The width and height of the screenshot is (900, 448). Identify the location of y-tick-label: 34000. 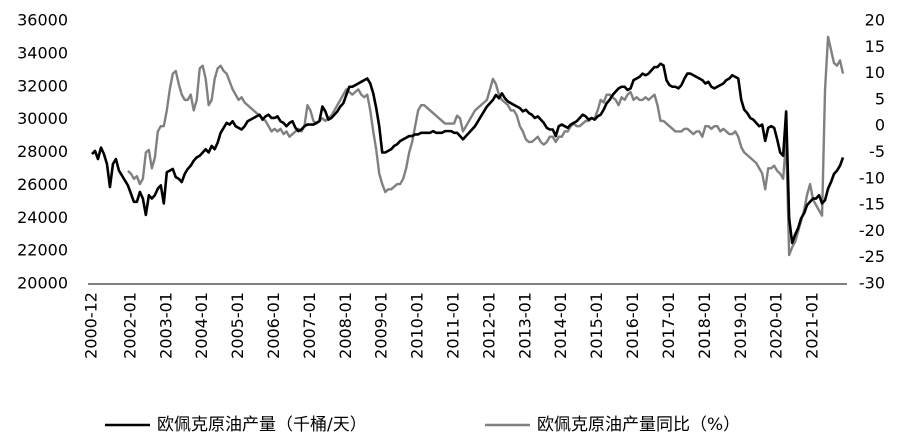
(42, 52).